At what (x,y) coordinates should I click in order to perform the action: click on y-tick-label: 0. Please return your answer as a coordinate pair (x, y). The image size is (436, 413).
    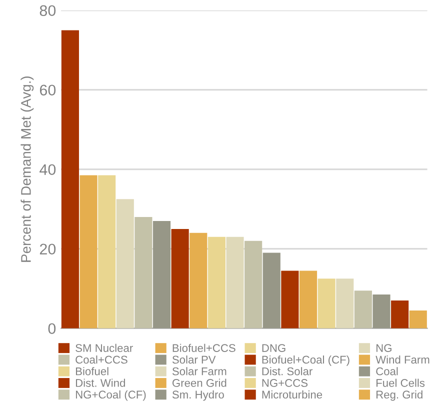
    Looking at the image, I should click on (52, 328).